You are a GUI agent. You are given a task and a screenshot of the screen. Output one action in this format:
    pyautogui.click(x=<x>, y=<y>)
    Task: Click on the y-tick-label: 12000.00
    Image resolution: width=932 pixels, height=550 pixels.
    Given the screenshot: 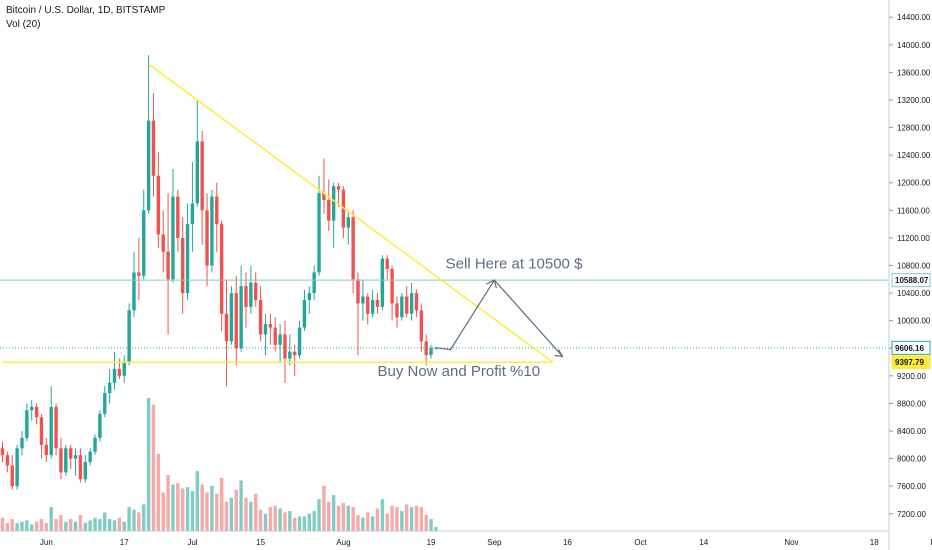 What is the action you would take?
    pyautogui.click(x=914, y=183)
    